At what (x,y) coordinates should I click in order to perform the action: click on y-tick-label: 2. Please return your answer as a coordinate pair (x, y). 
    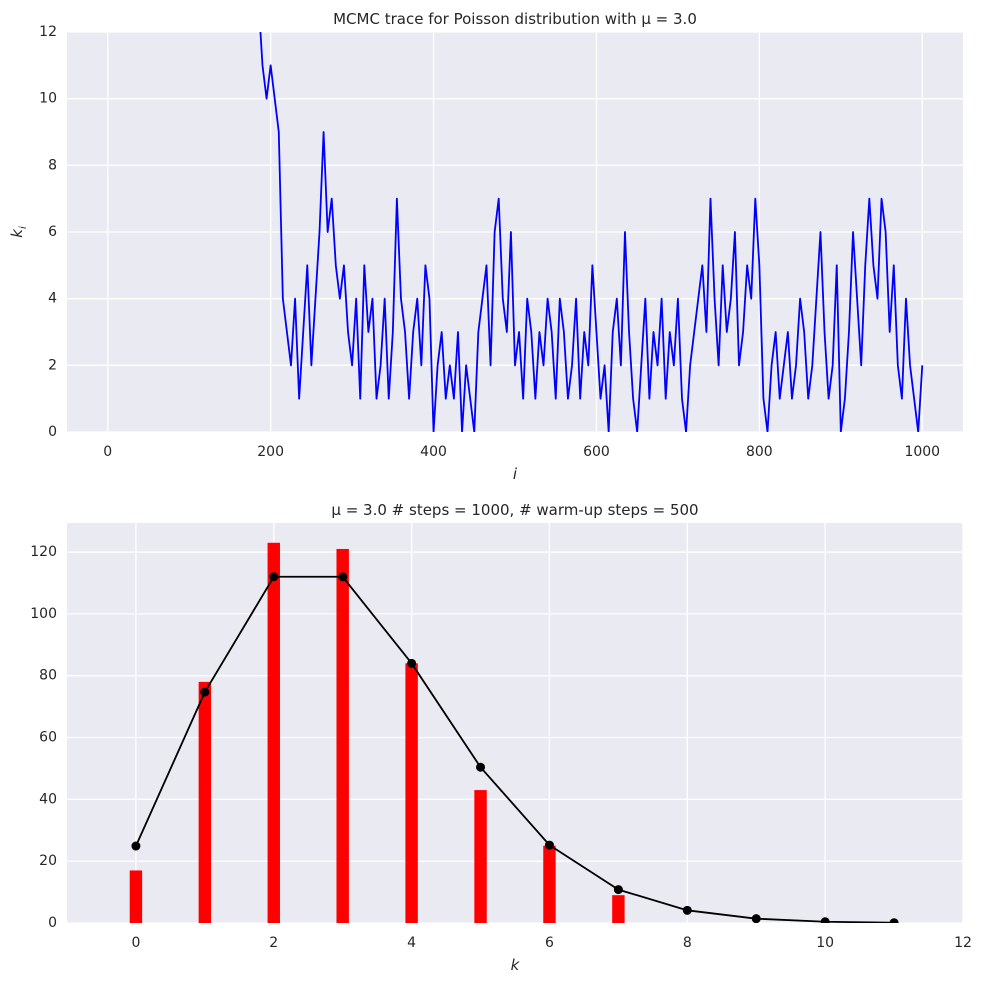
    Looking at the image, I should click on (52, 365).